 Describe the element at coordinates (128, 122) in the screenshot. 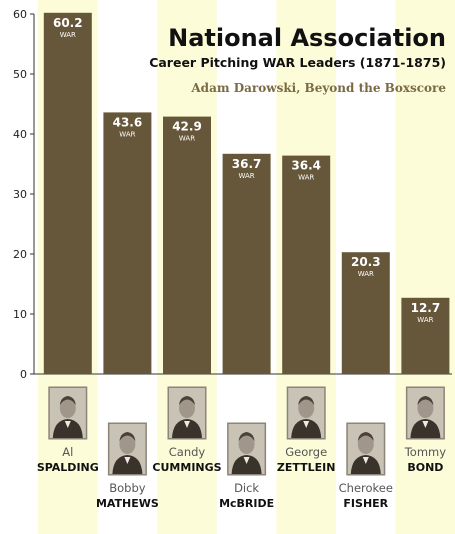

I see `bar-value-label: 43.6` at that location.